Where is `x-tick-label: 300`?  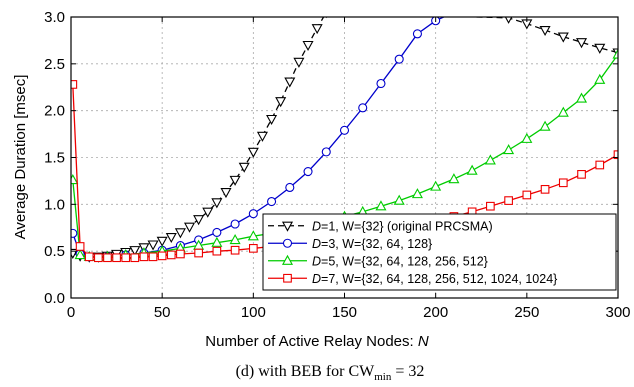 x-tick-label: 300 is located at coordinates (617, 312).